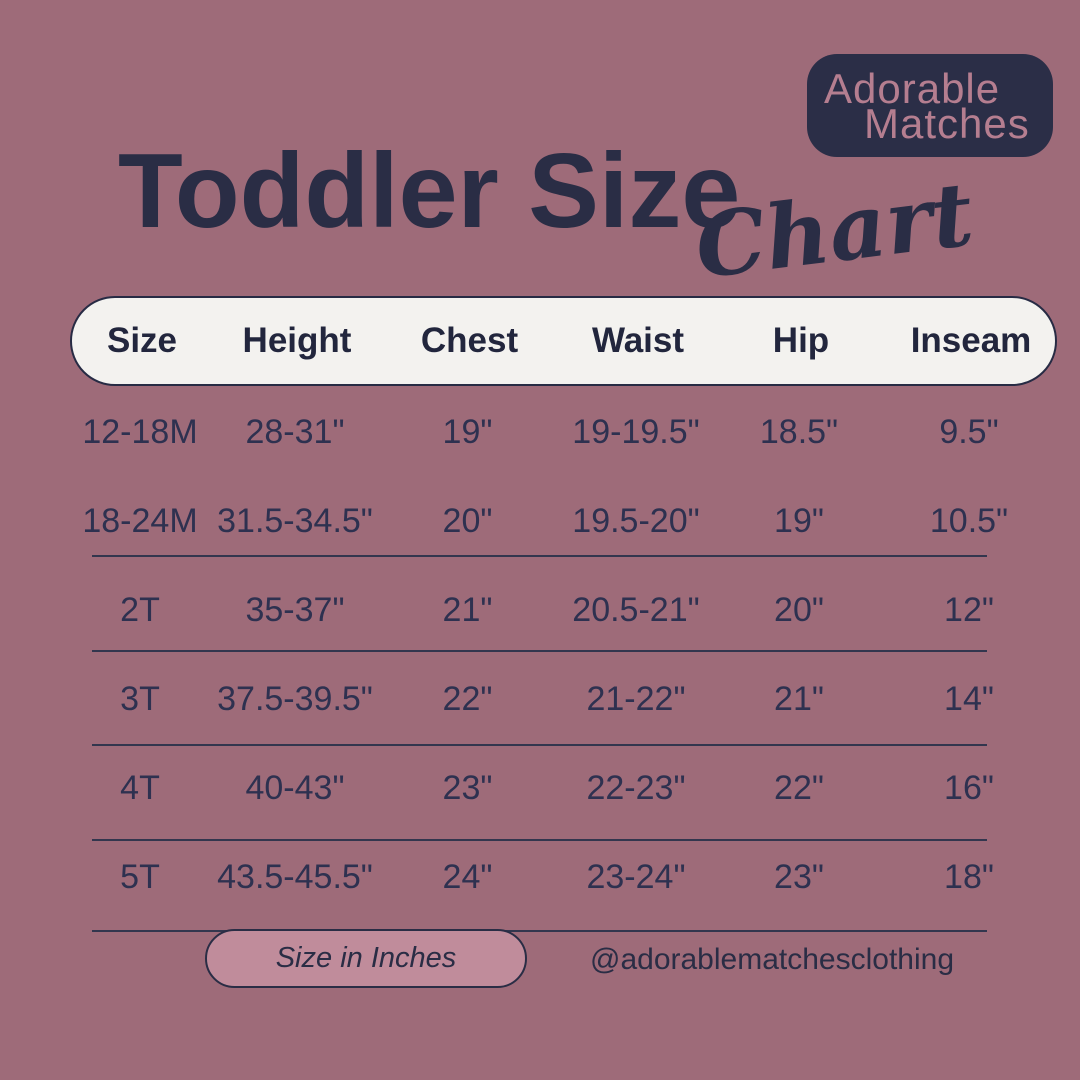 This screenshot has height=1080, width=1080. What do you see at coordinates (636, 521) in the screenshot?
I see `cell-waist: 19.5-20"` at bounding box center [636, 521].